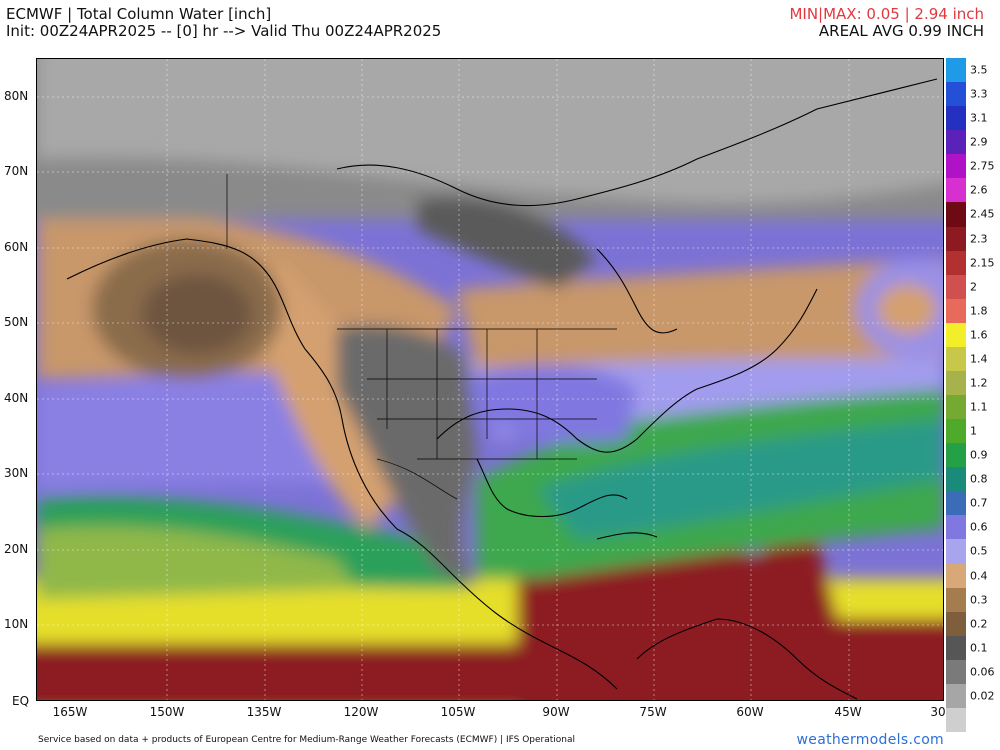 The width and height of the screenshot is (1000, 750). Describe the element at coordinates (979, 479) in the screenshot. I see `colorbar-tick-label: 0.8` at that location.